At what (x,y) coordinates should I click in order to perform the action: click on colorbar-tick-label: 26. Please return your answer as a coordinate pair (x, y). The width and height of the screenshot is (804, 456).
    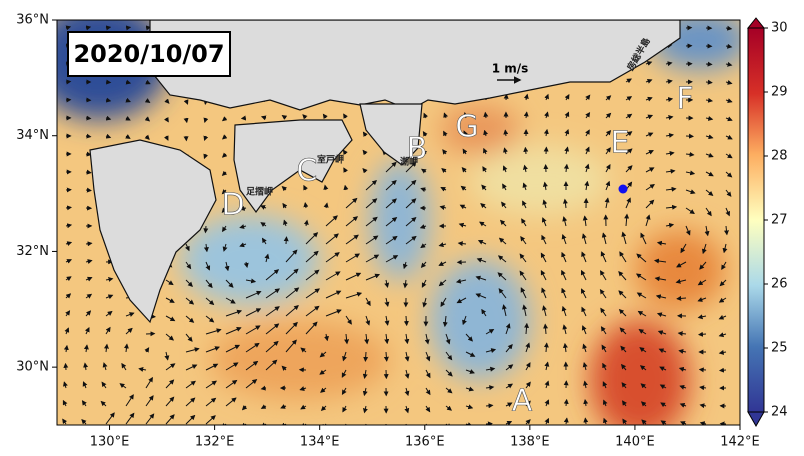
    Looking at the image, I should click on (779, 284).